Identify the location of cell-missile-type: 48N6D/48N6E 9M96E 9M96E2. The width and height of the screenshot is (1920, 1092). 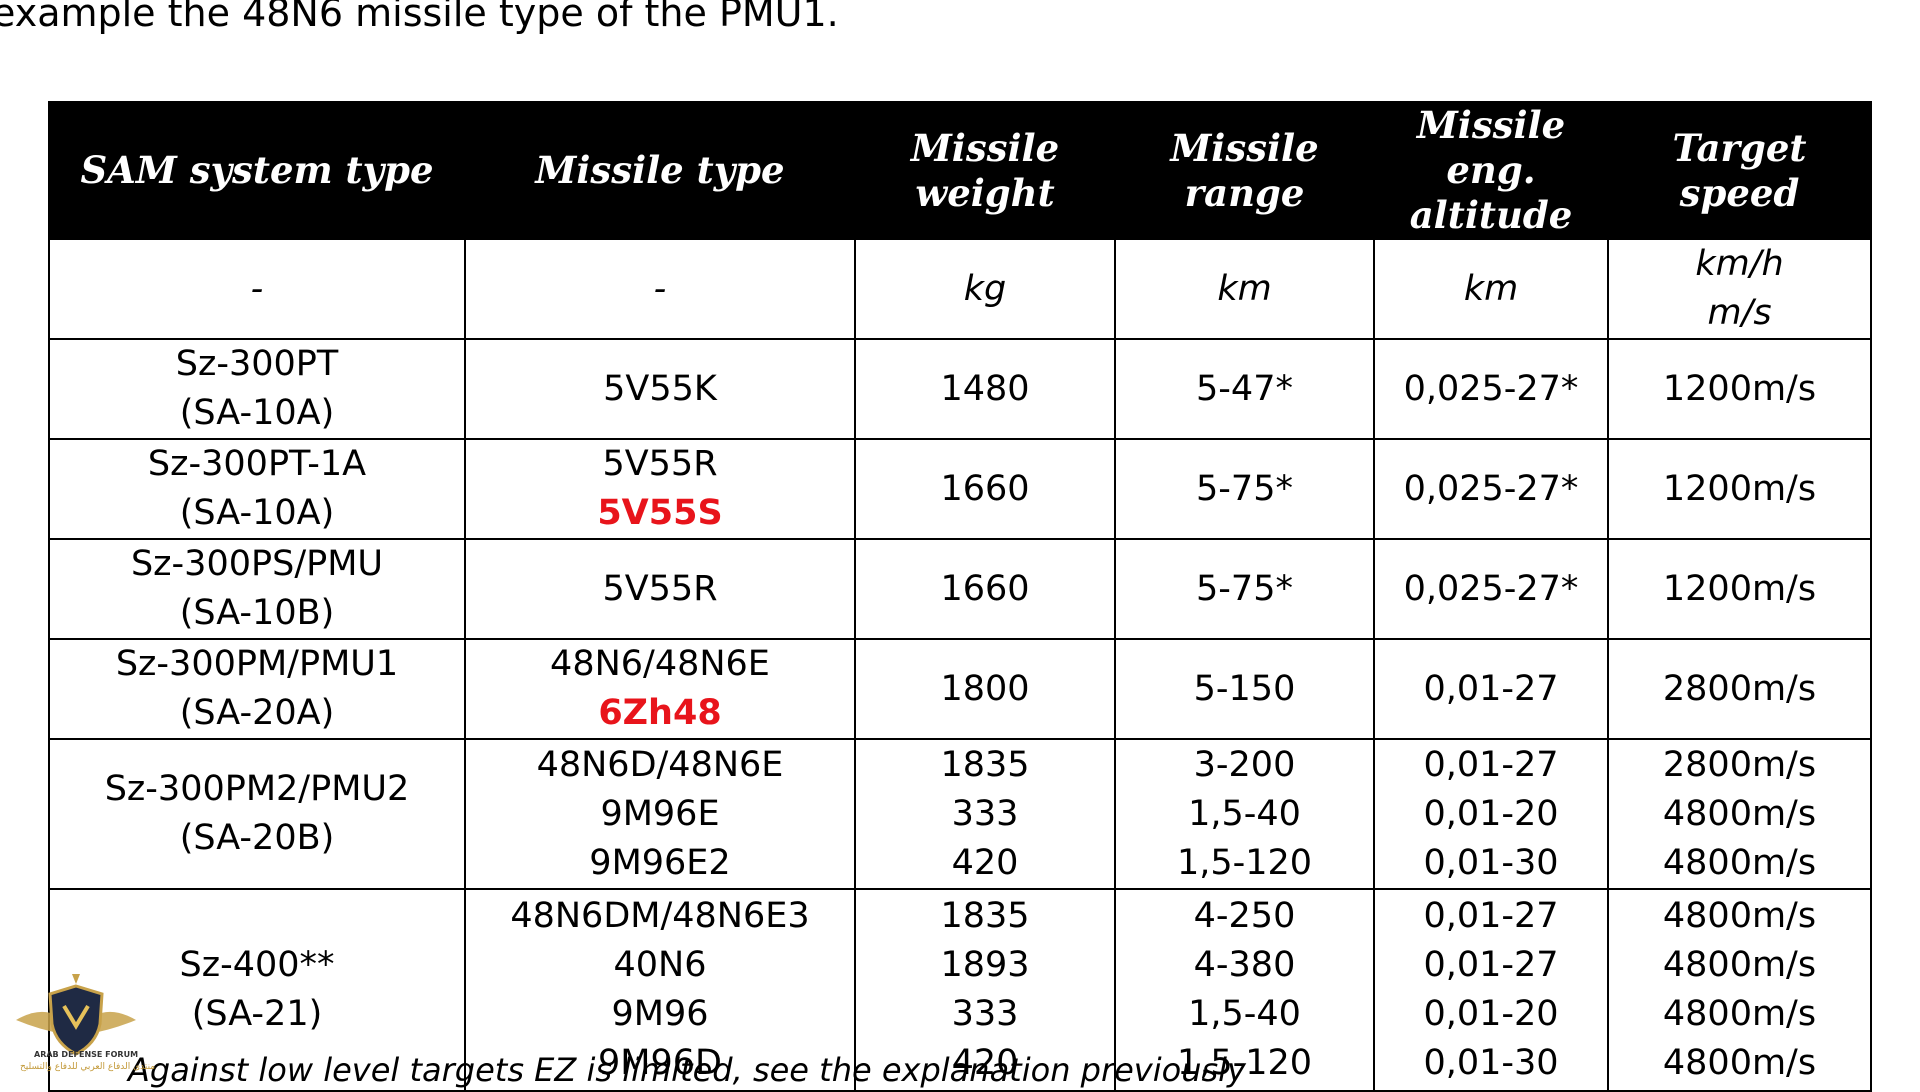
(660, 814).